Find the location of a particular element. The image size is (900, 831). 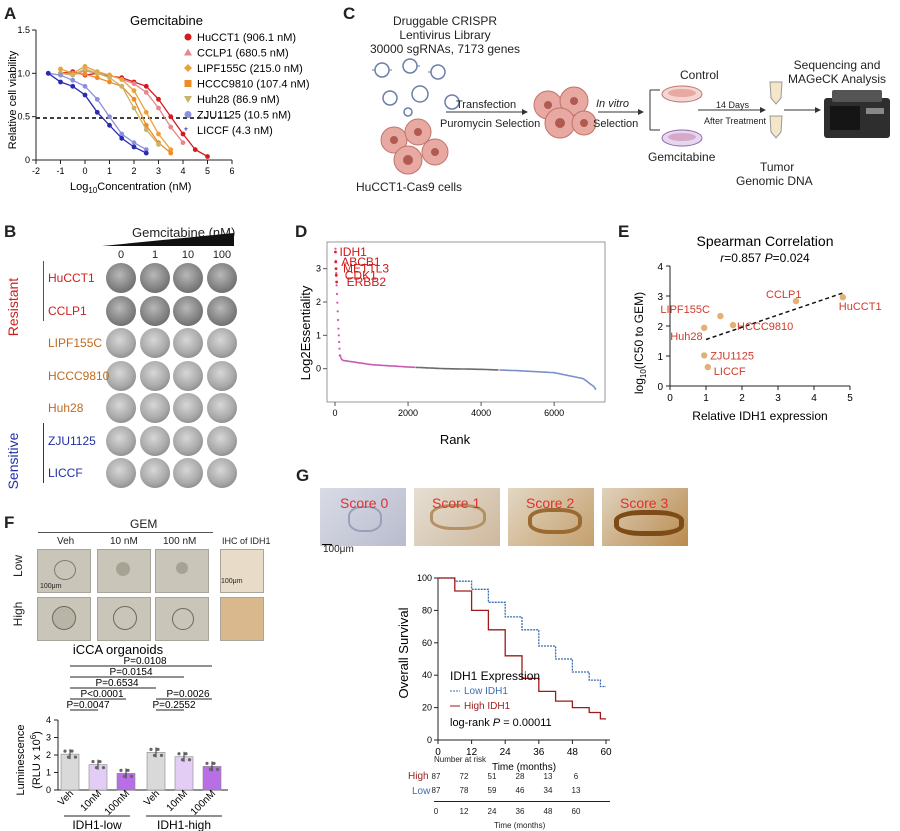

panel-a-yticks: 0 0.5 1.0 1.5 is located at coordinates (26, 95).